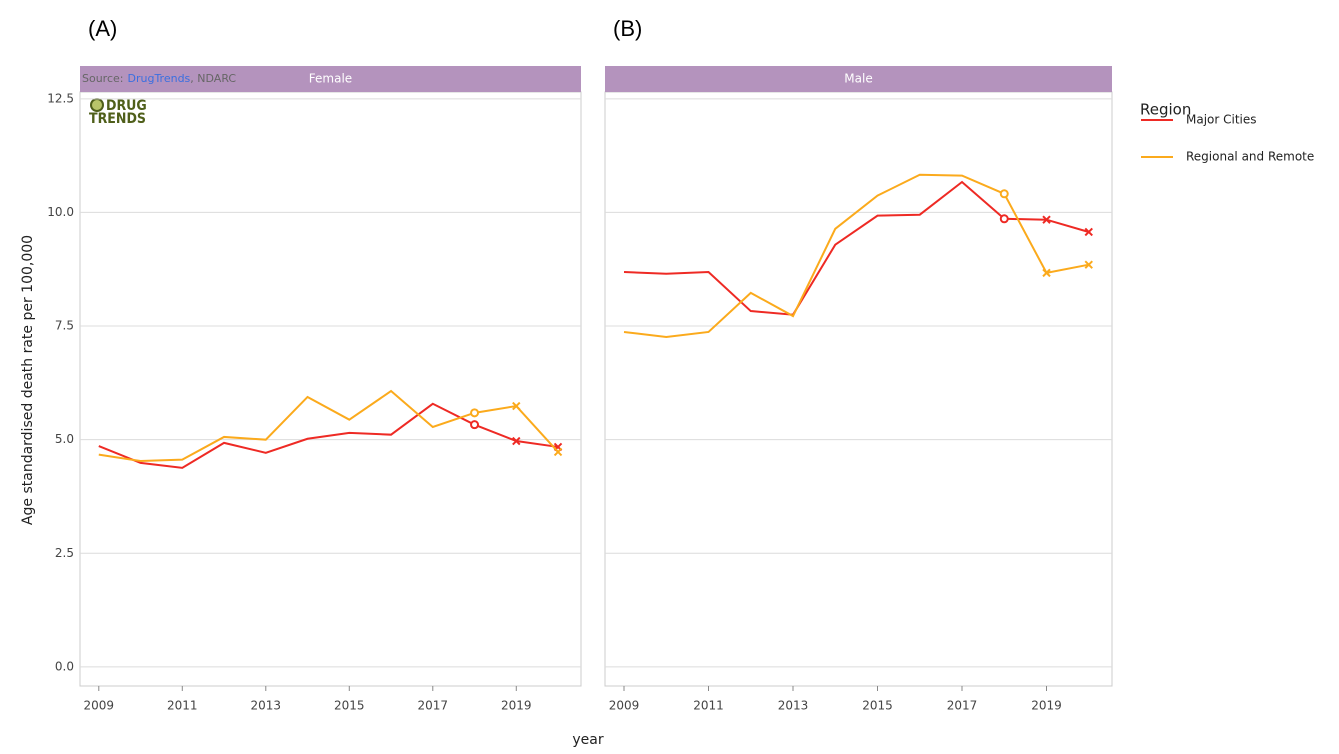  Describe the element at coordinates (126, 106) in the screenshot. I see `logo-text: DRUG` at that location.